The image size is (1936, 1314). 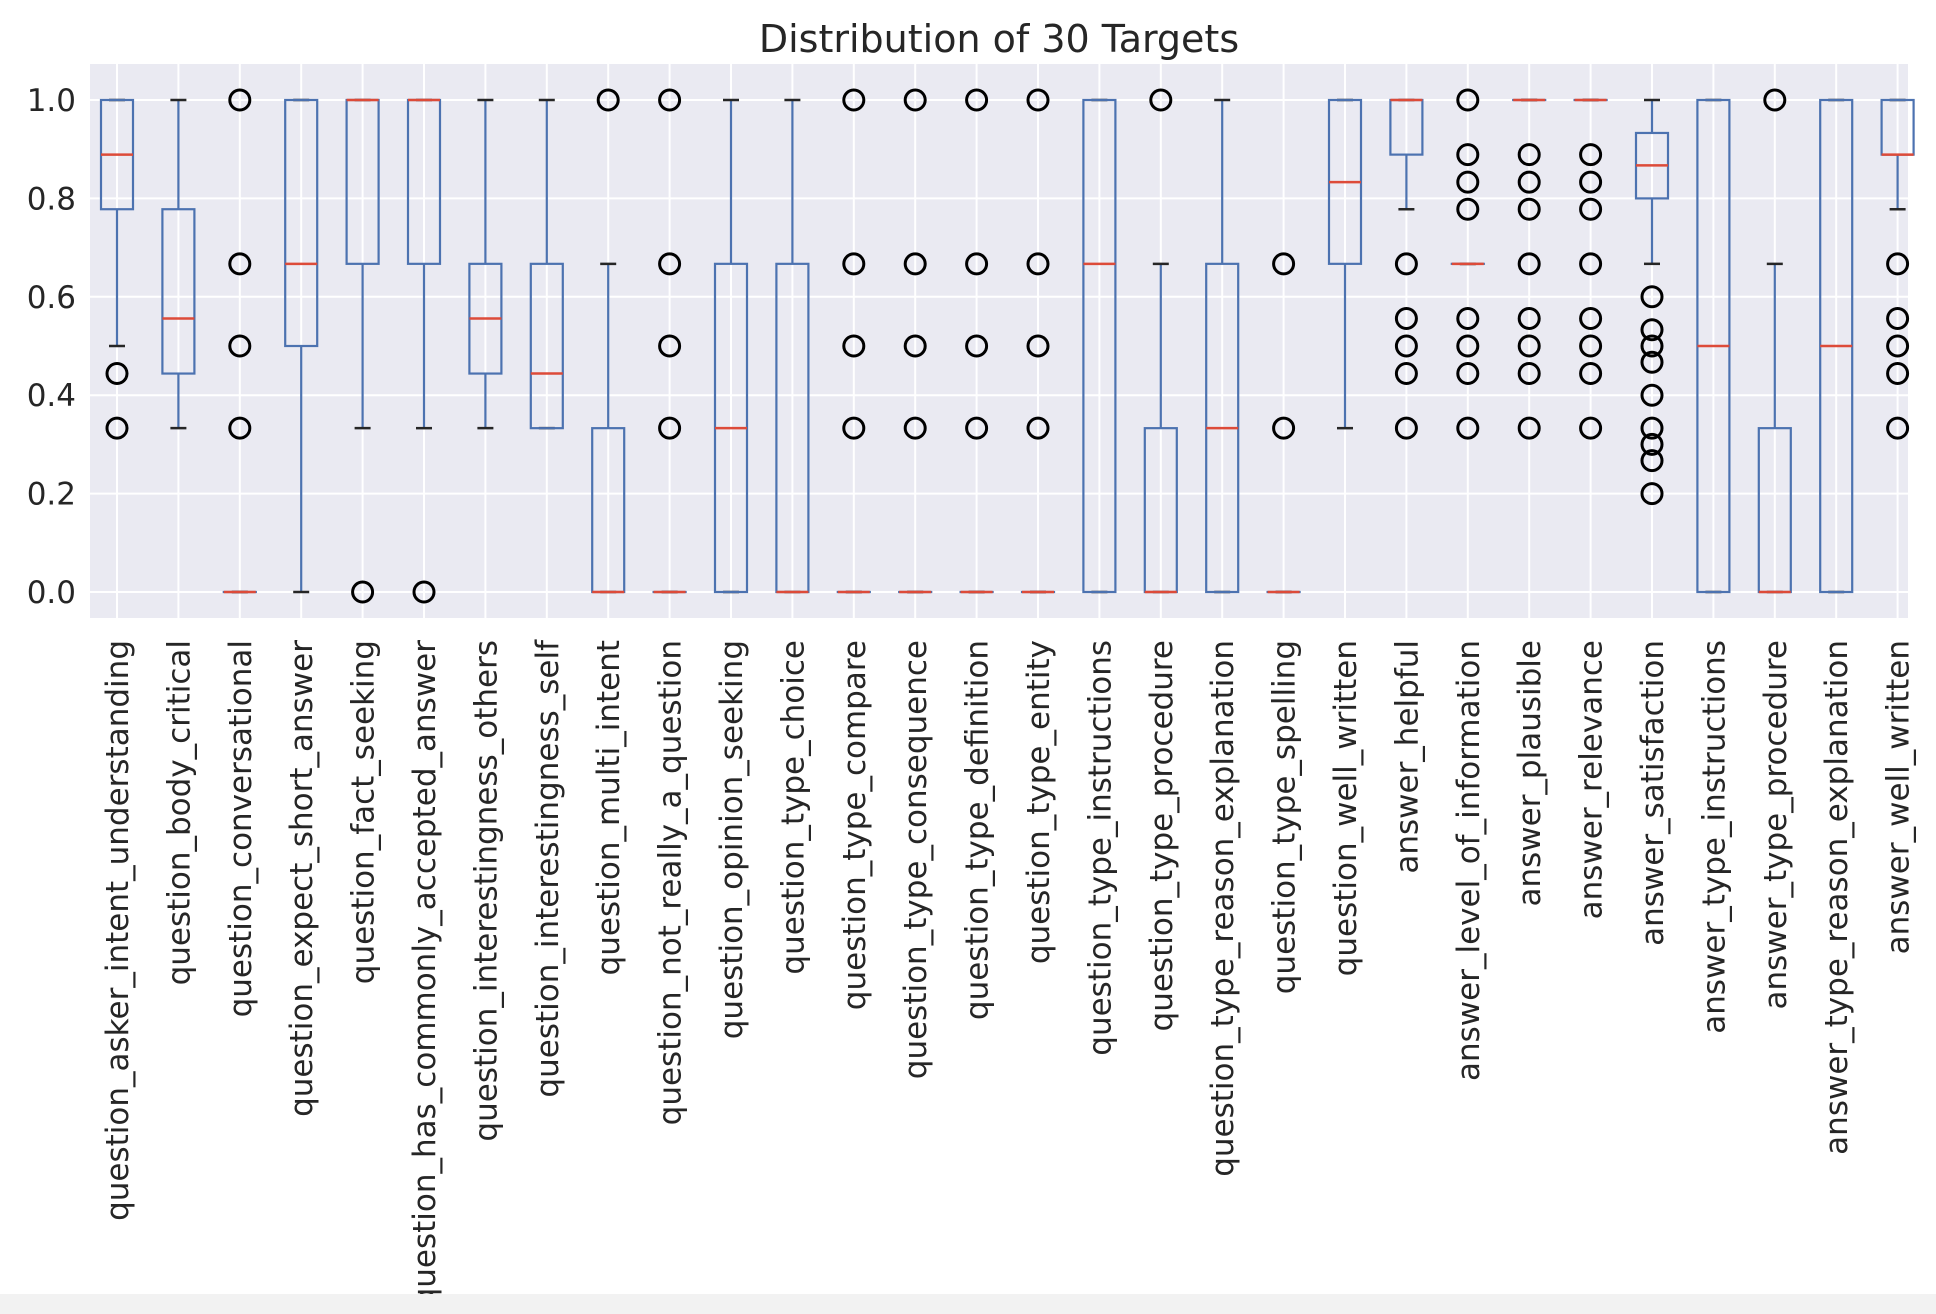 What do you see at coordinates (118, 930) in the screenshot?
I see `x-tick-label: question_asker_intent_understanding` at bounding box center [118, 930].